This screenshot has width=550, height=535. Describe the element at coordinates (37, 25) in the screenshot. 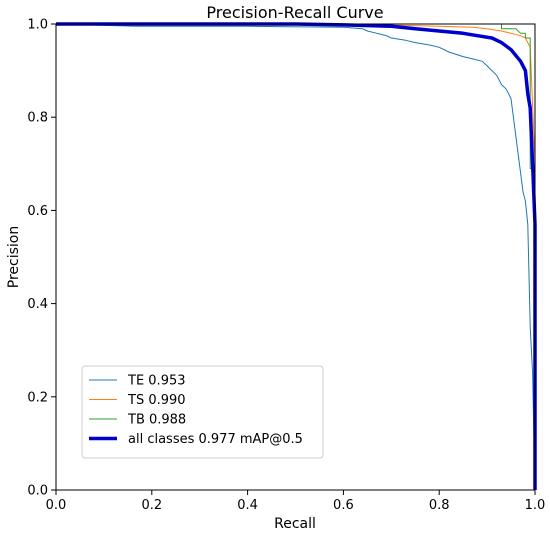

I see `y-tick-label: 1.0` at that location.